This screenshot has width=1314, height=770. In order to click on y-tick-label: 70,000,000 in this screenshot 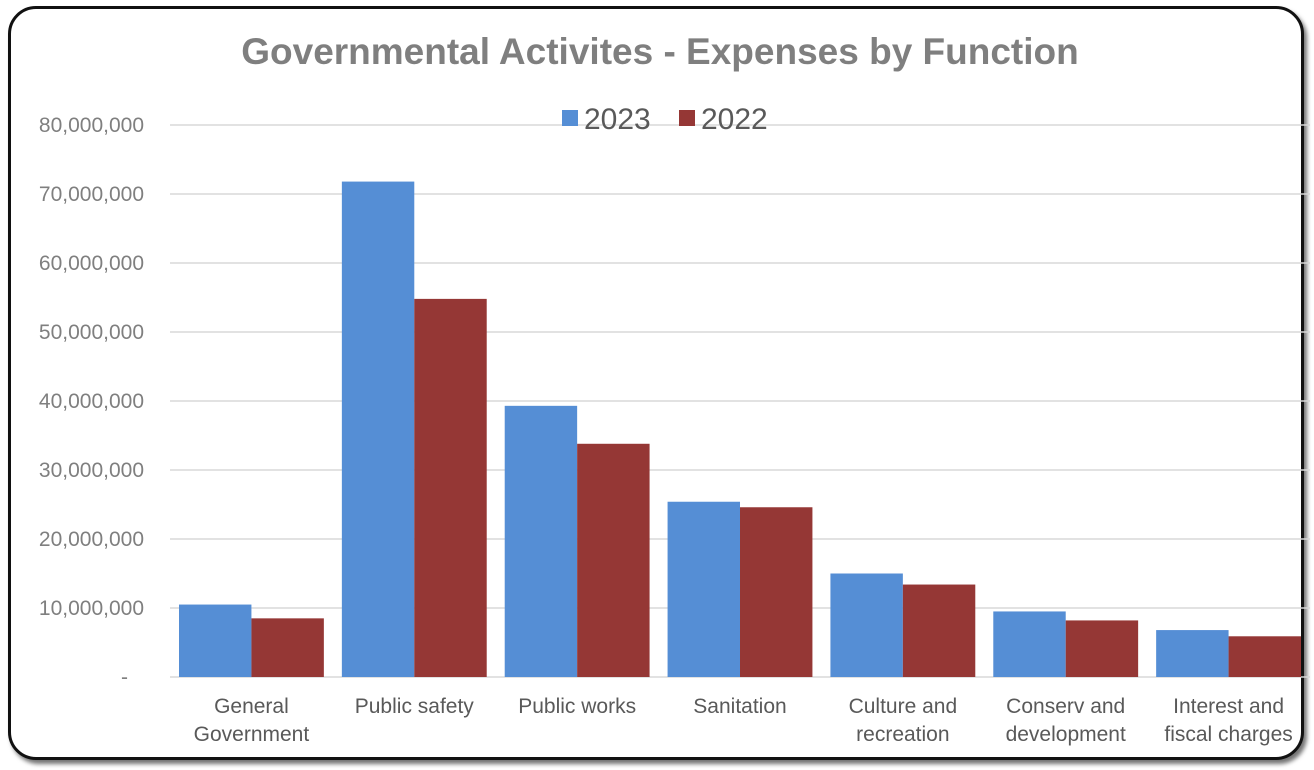, I will do `click(91, 194)`.